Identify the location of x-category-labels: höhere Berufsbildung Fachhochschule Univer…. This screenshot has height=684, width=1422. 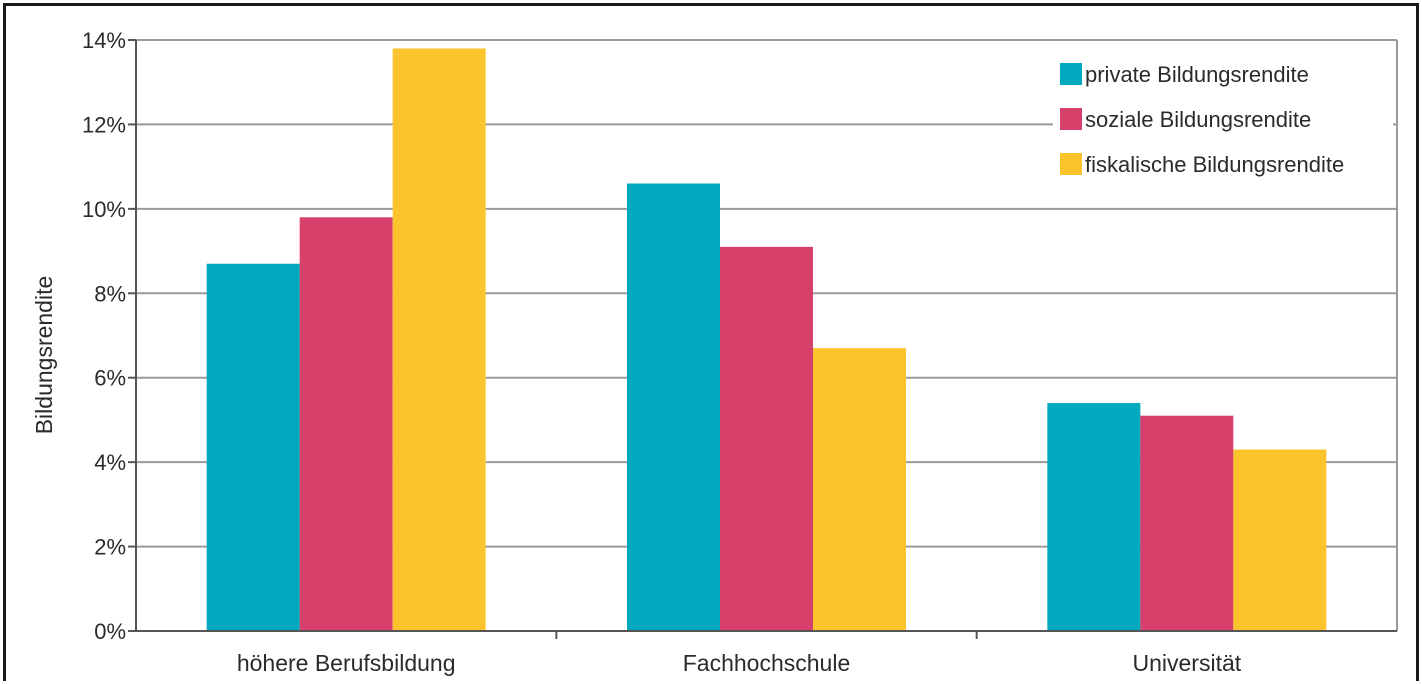
(739, 663).